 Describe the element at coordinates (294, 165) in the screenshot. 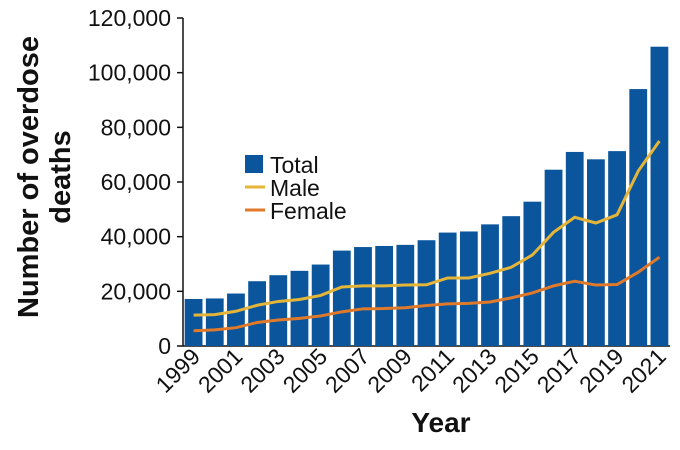

I see `legend-label: Total` at that location.